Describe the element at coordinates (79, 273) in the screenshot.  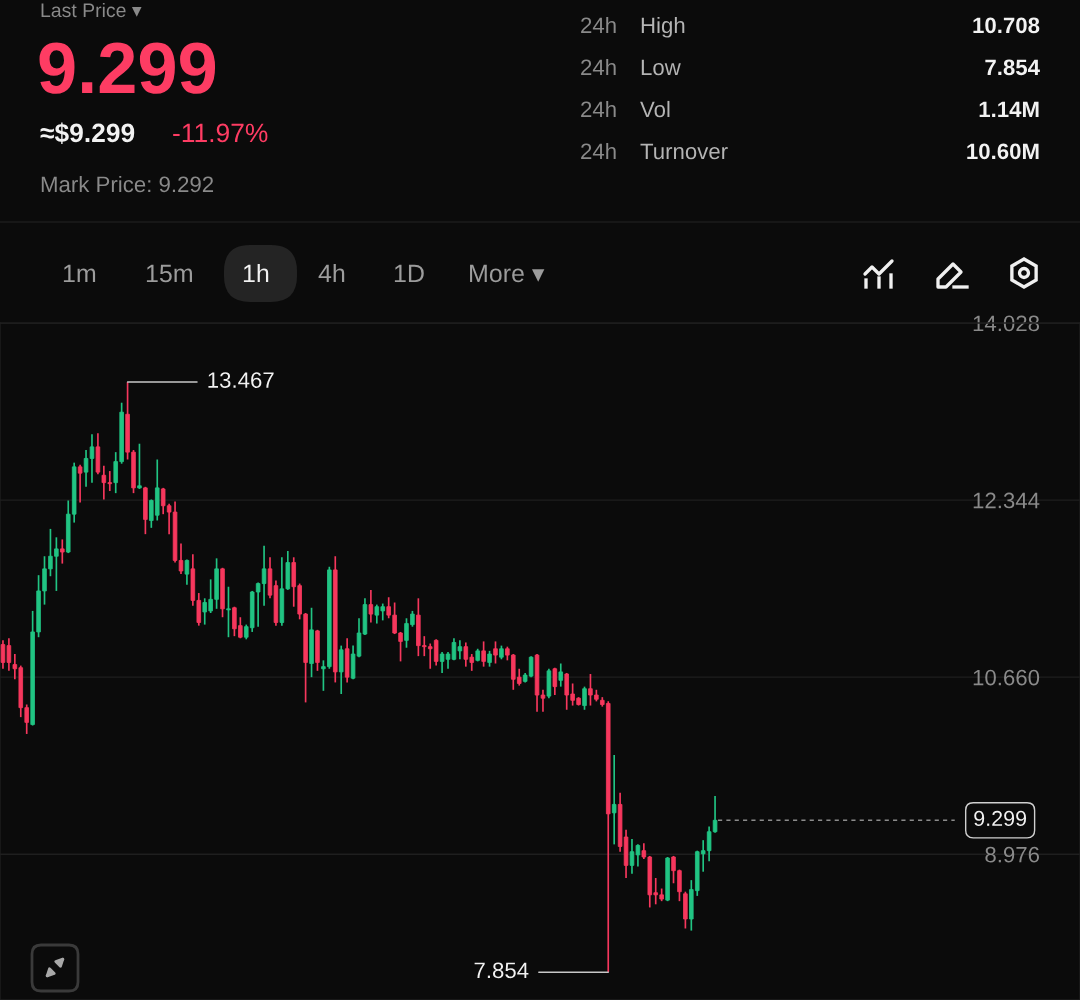
I see `text: 1m` at that location.